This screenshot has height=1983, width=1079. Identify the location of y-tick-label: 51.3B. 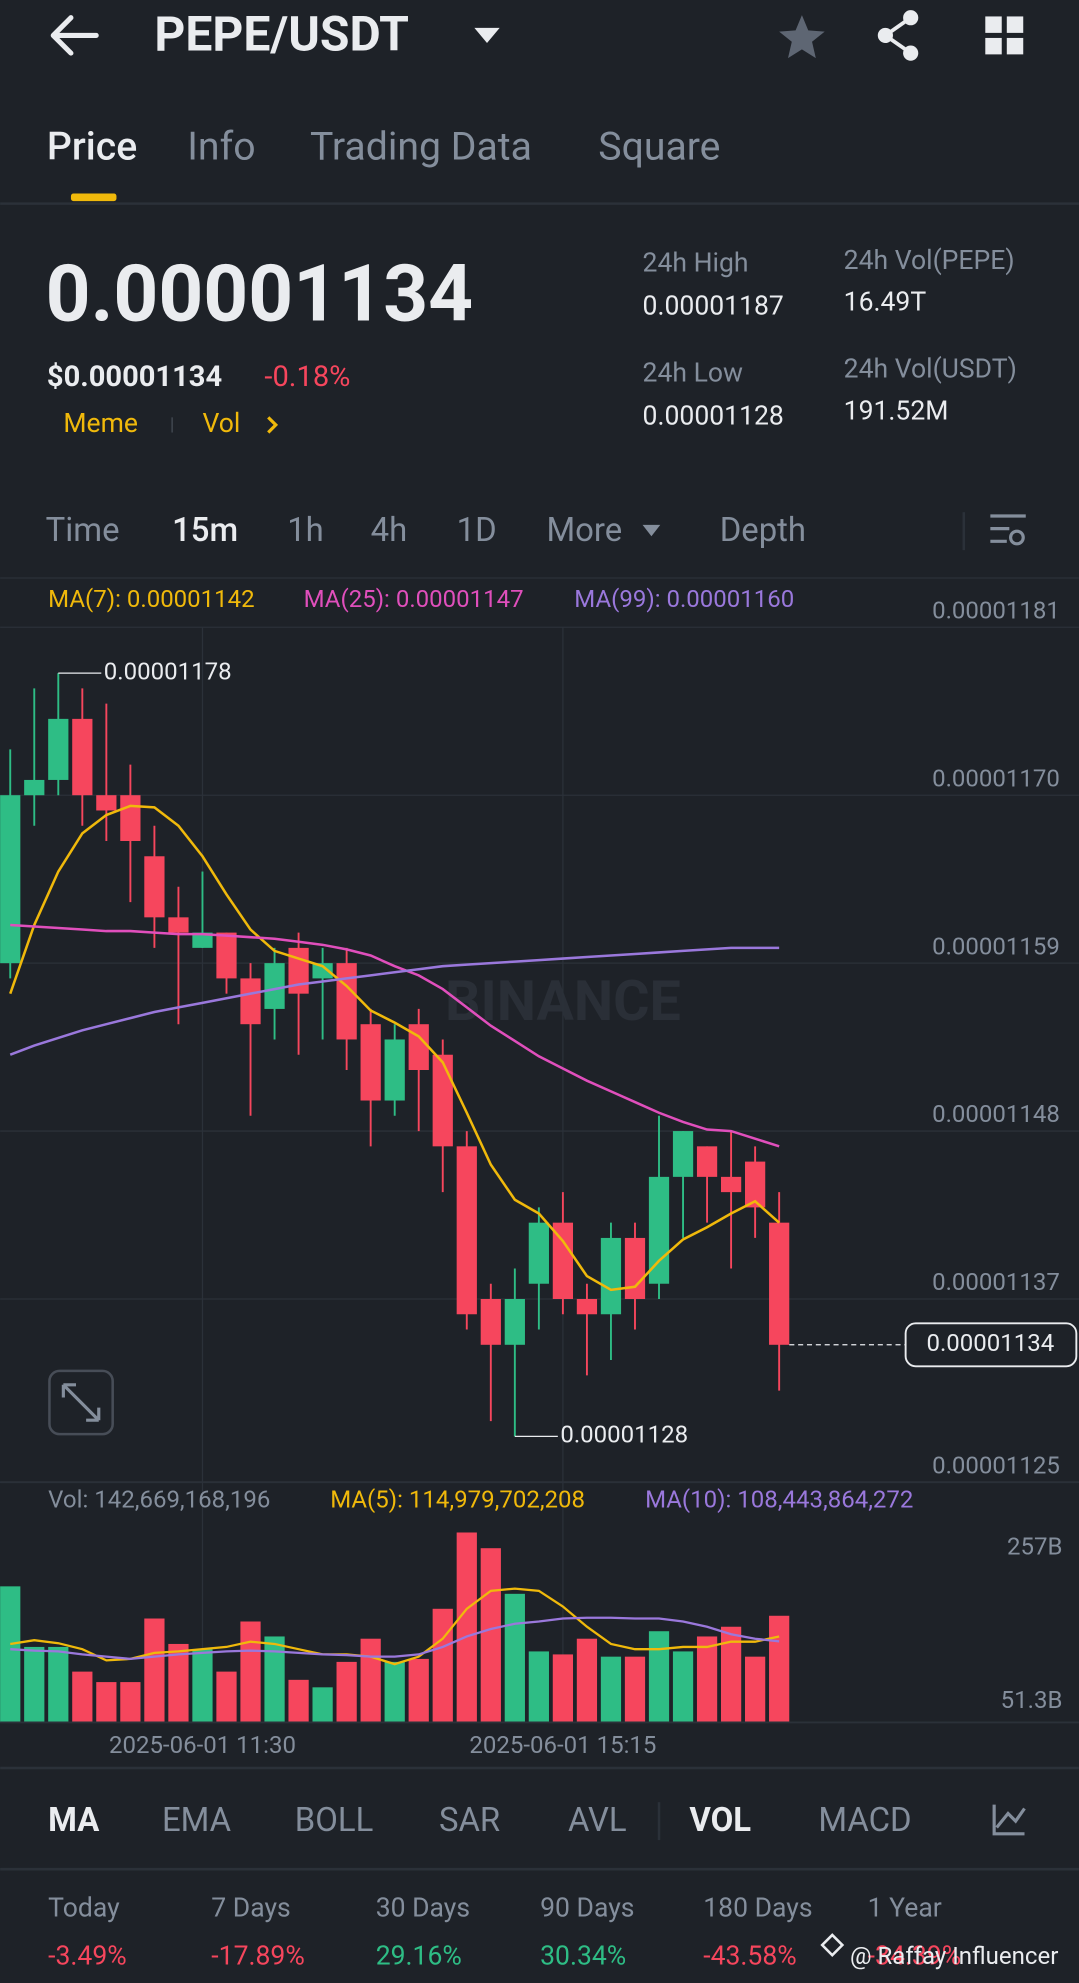
(1032, 1700).